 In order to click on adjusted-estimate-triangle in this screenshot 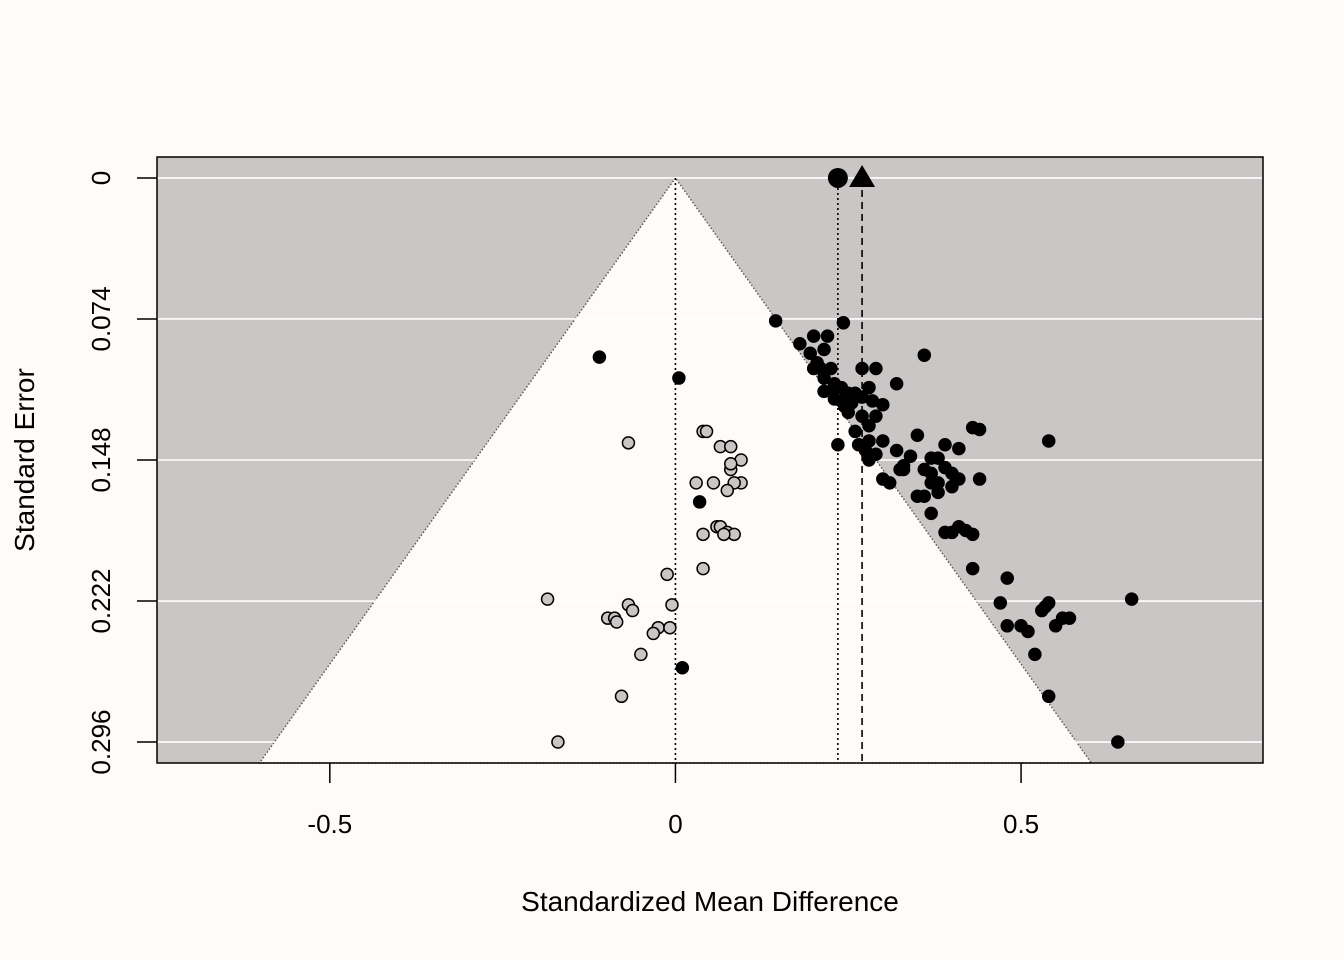, I will do `click(862, 175)`.